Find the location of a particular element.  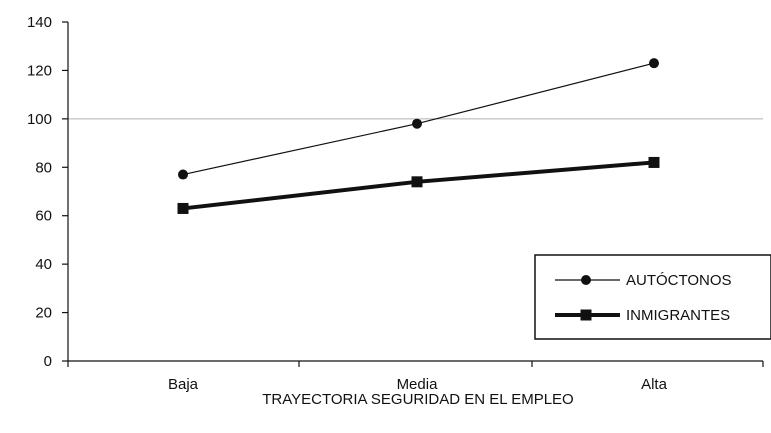

y-tick-label: 100 is located at coordinates (39, 119).